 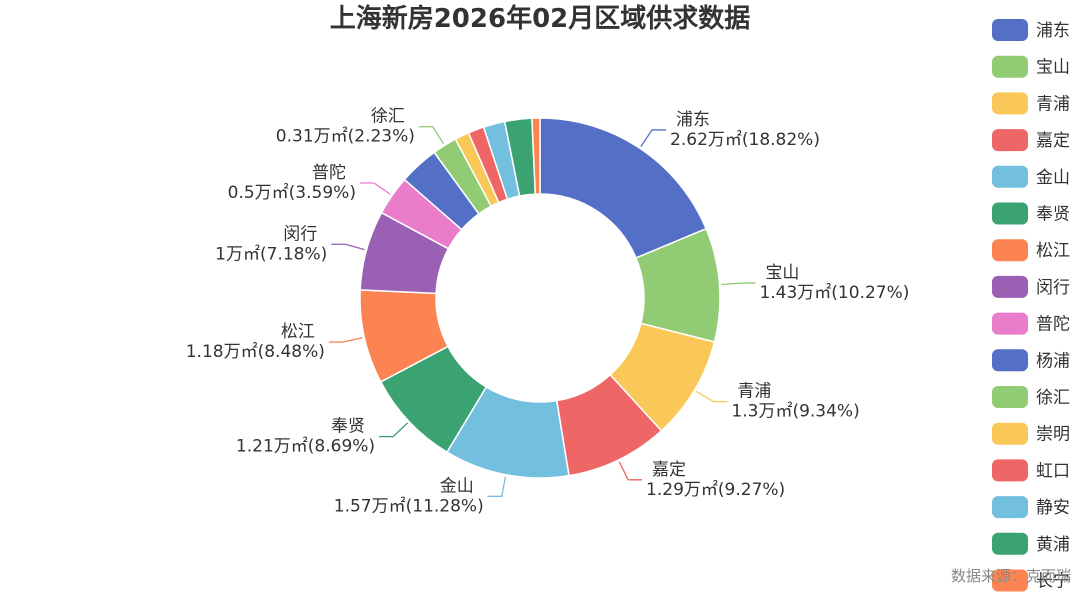 I want to click on legend-label-14: 黄浦, so click(x=1053, y=545).